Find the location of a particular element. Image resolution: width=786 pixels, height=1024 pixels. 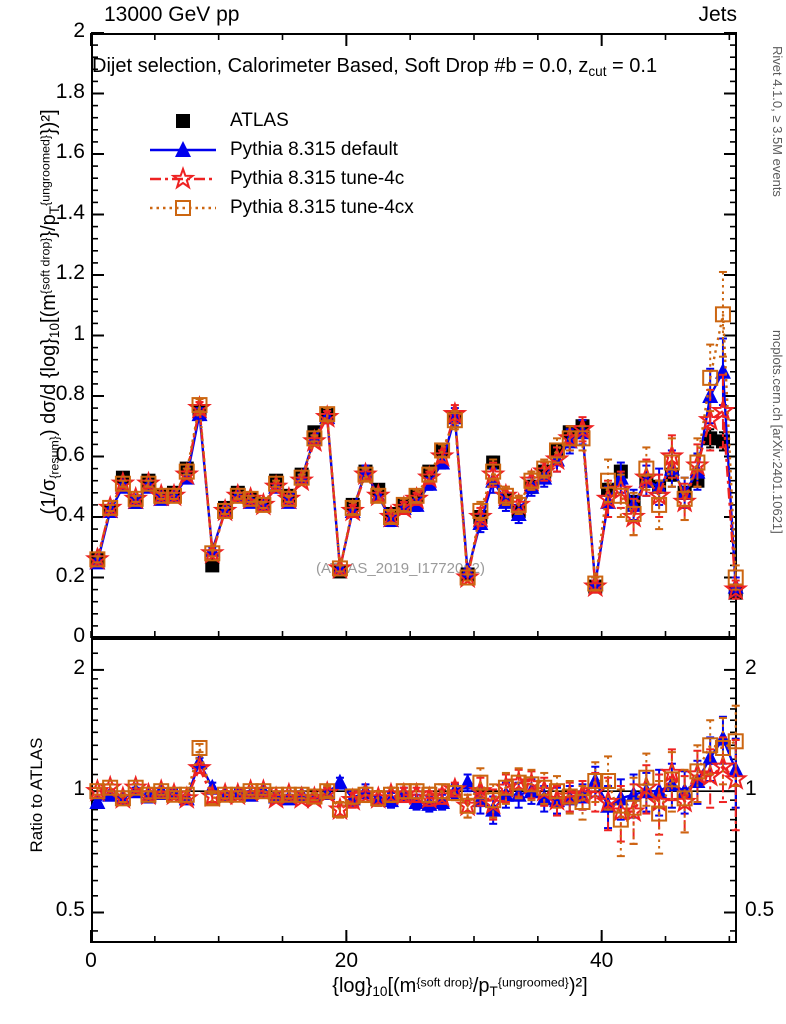

x-axis-label-sup: {soft drop} is located at coordinates (444, 982).